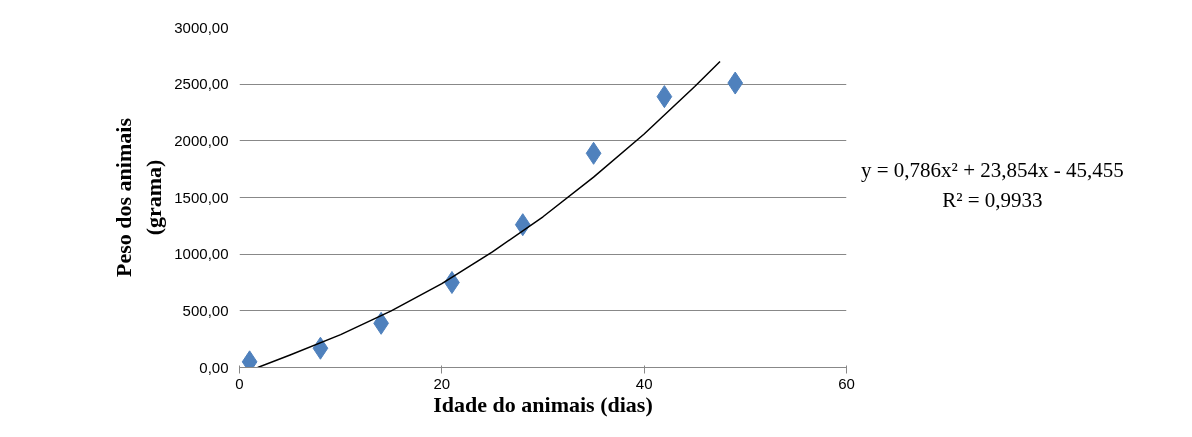 The image size is (1192, 437). What do you see at coordinates (201, 197) in the screenshot?
I see `y-tick-label: 1500,00` at bounding box center [201, 197].